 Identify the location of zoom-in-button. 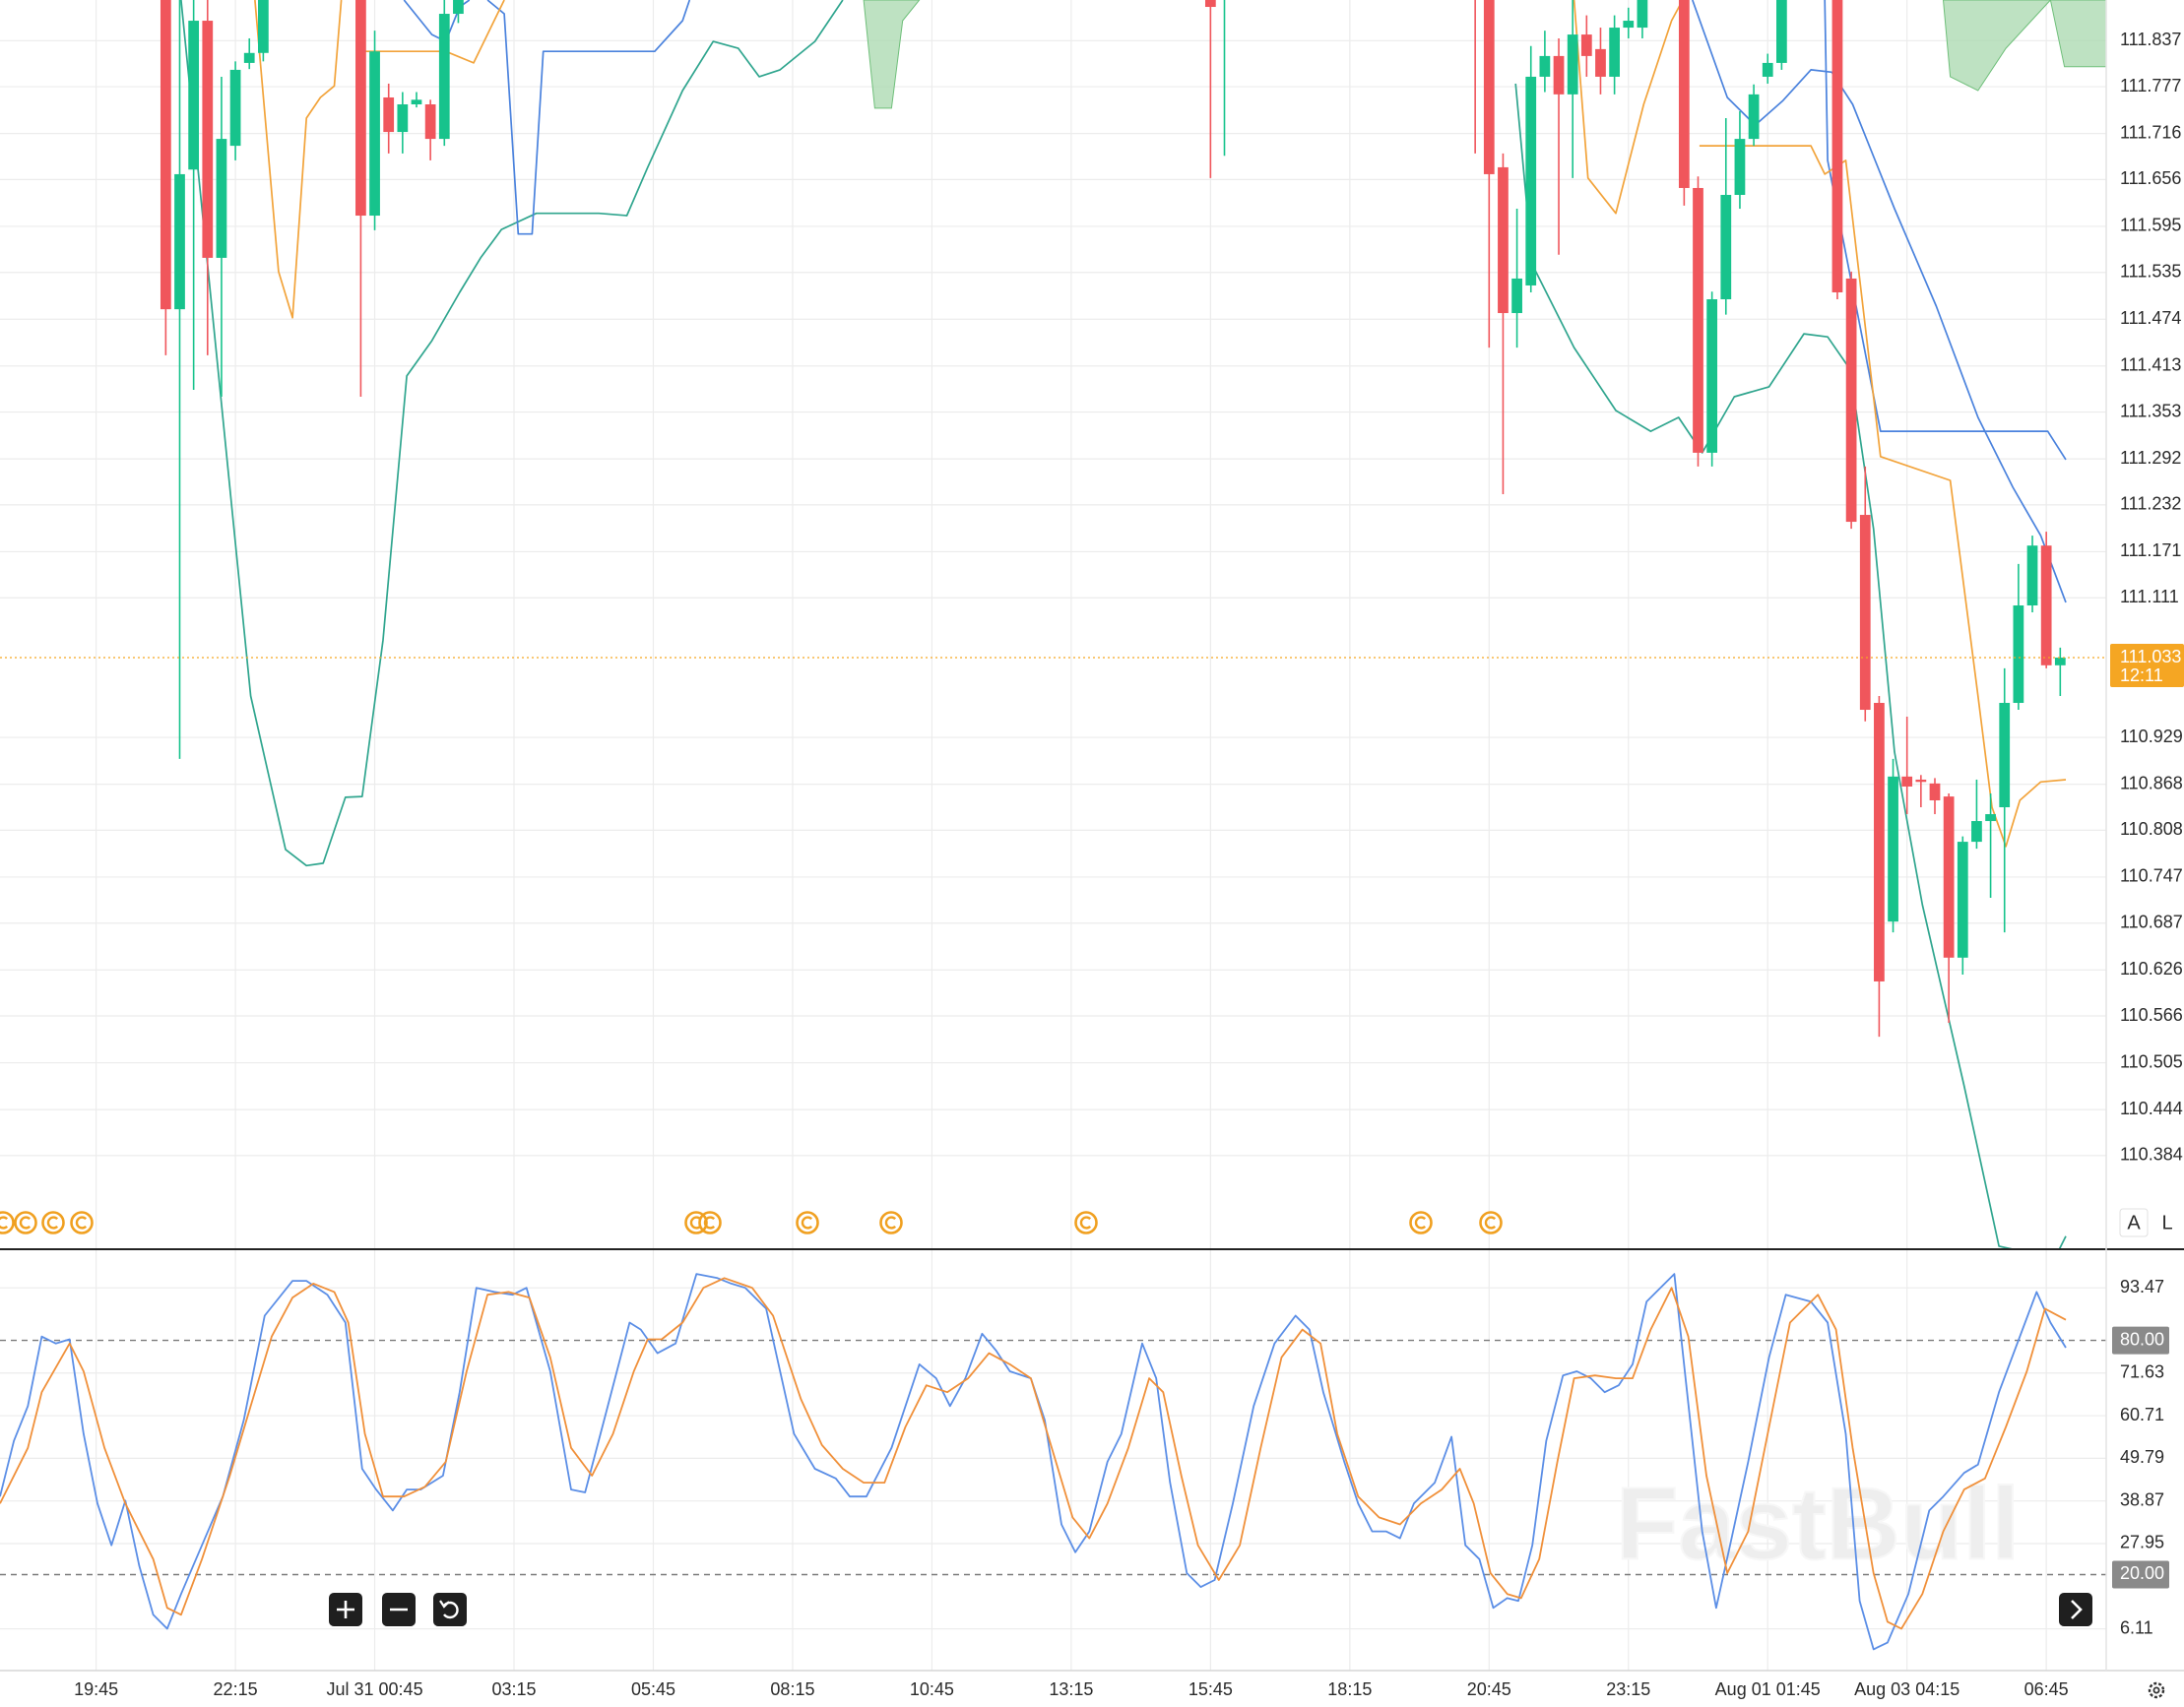
(345, 1609).